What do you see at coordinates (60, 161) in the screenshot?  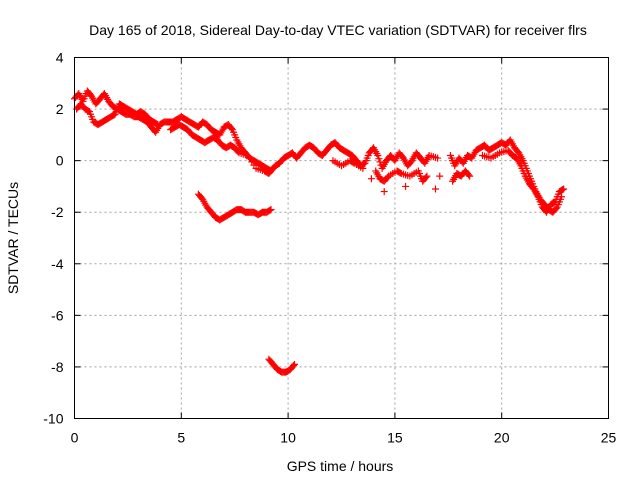 I see `y-tick-label: 0` at bounding box center [60, 161].